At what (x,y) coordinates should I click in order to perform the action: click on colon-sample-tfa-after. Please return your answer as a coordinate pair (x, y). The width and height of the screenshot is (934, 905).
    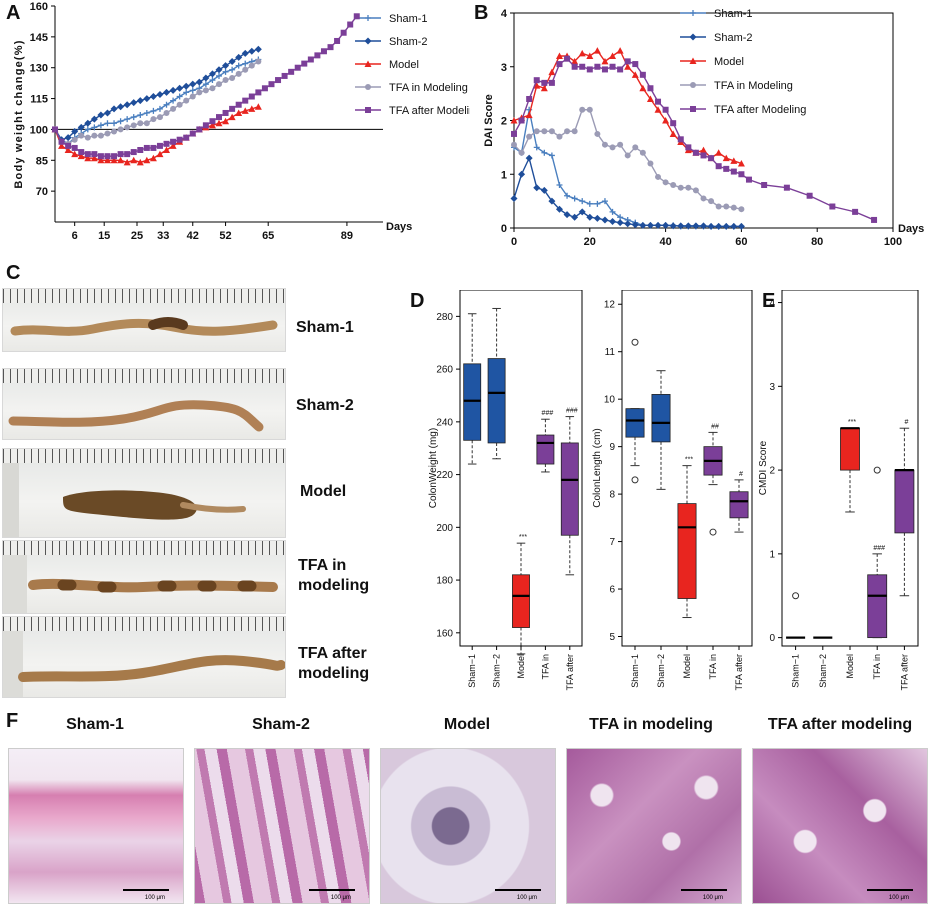
    Looking at the image, I should click on (144, 664).